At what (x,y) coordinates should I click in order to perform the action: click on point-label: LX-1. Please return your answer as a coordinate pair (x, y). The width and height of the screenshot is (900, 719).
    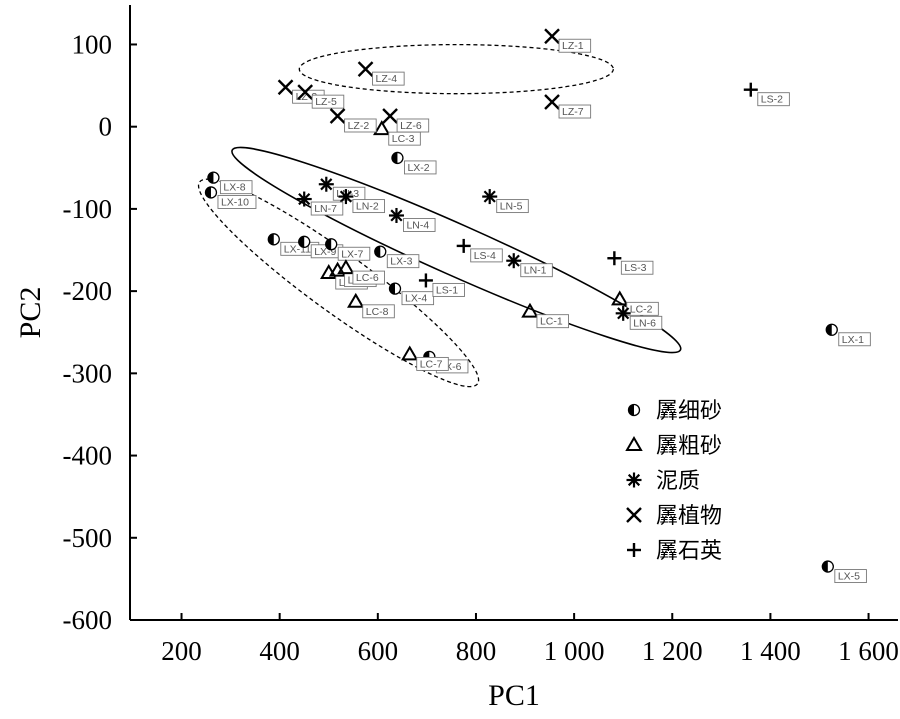
    Looking at the image, I should click on (853, 340).